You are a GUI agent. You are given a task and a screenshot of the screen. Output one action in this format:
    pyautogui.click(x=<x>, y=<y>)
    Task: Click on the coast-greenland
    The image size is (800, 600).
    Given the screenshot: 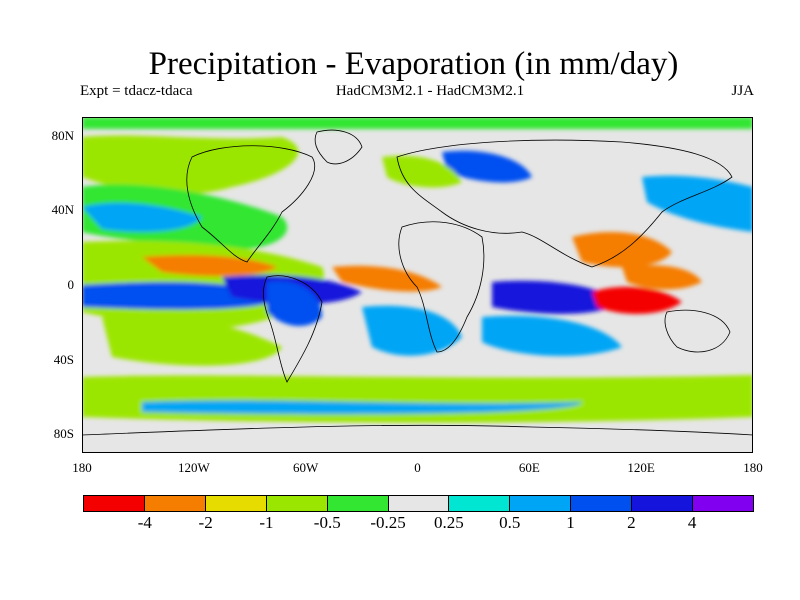 What is the action you would take?
    pyautogui.click(x=338, y=147)
    